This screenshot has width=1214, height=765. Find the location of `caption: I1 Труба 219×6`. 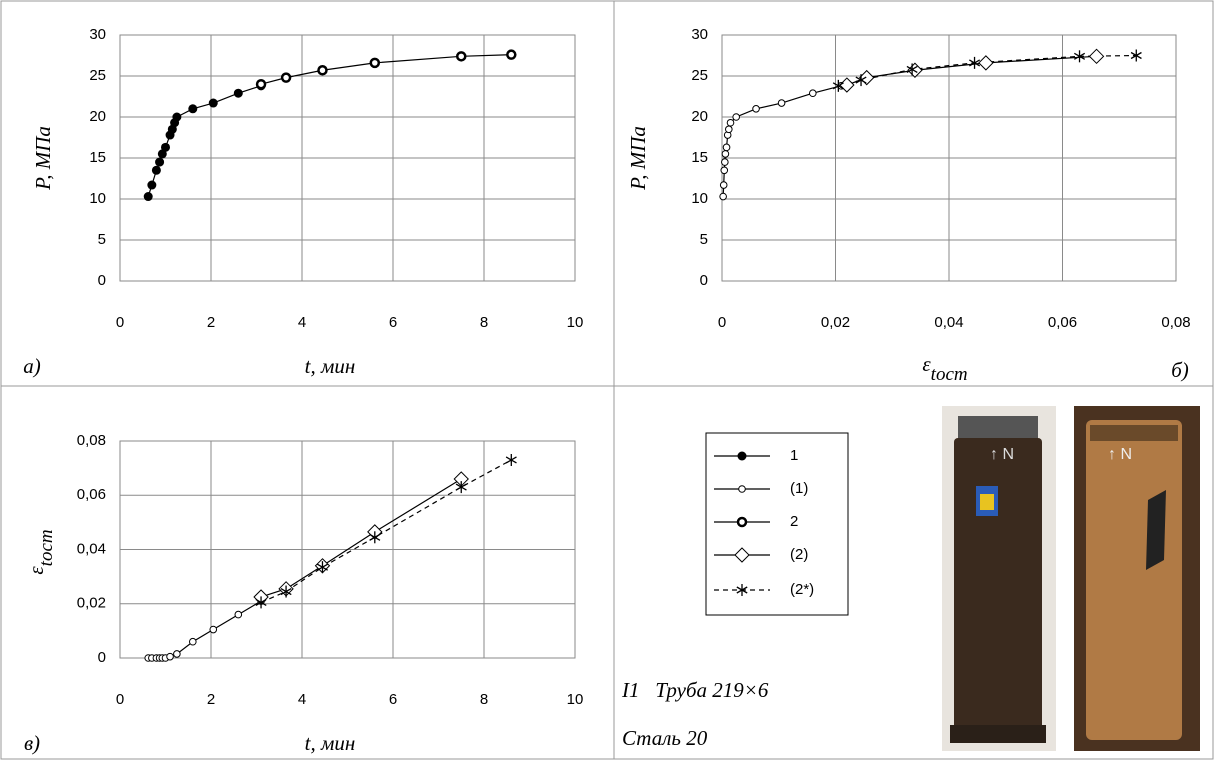

caption: I1 Труба 219×6 is located at coordinates (695, 690).